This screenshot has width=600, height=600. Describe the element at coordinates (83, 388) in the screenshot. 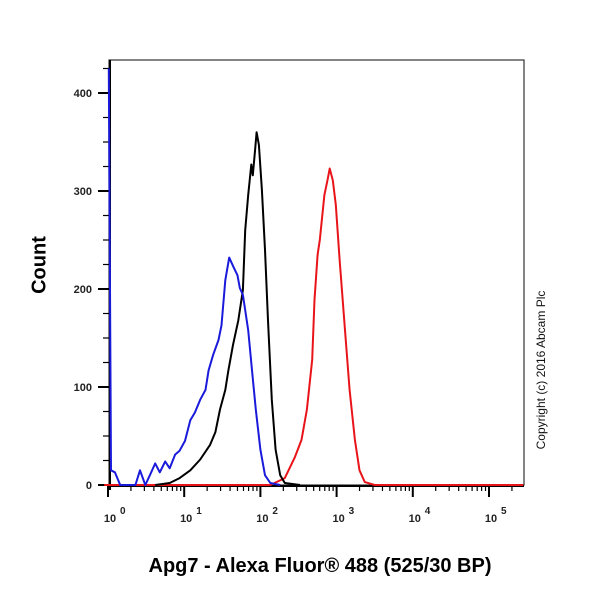

I see `y-tick-label: 100` at that location.